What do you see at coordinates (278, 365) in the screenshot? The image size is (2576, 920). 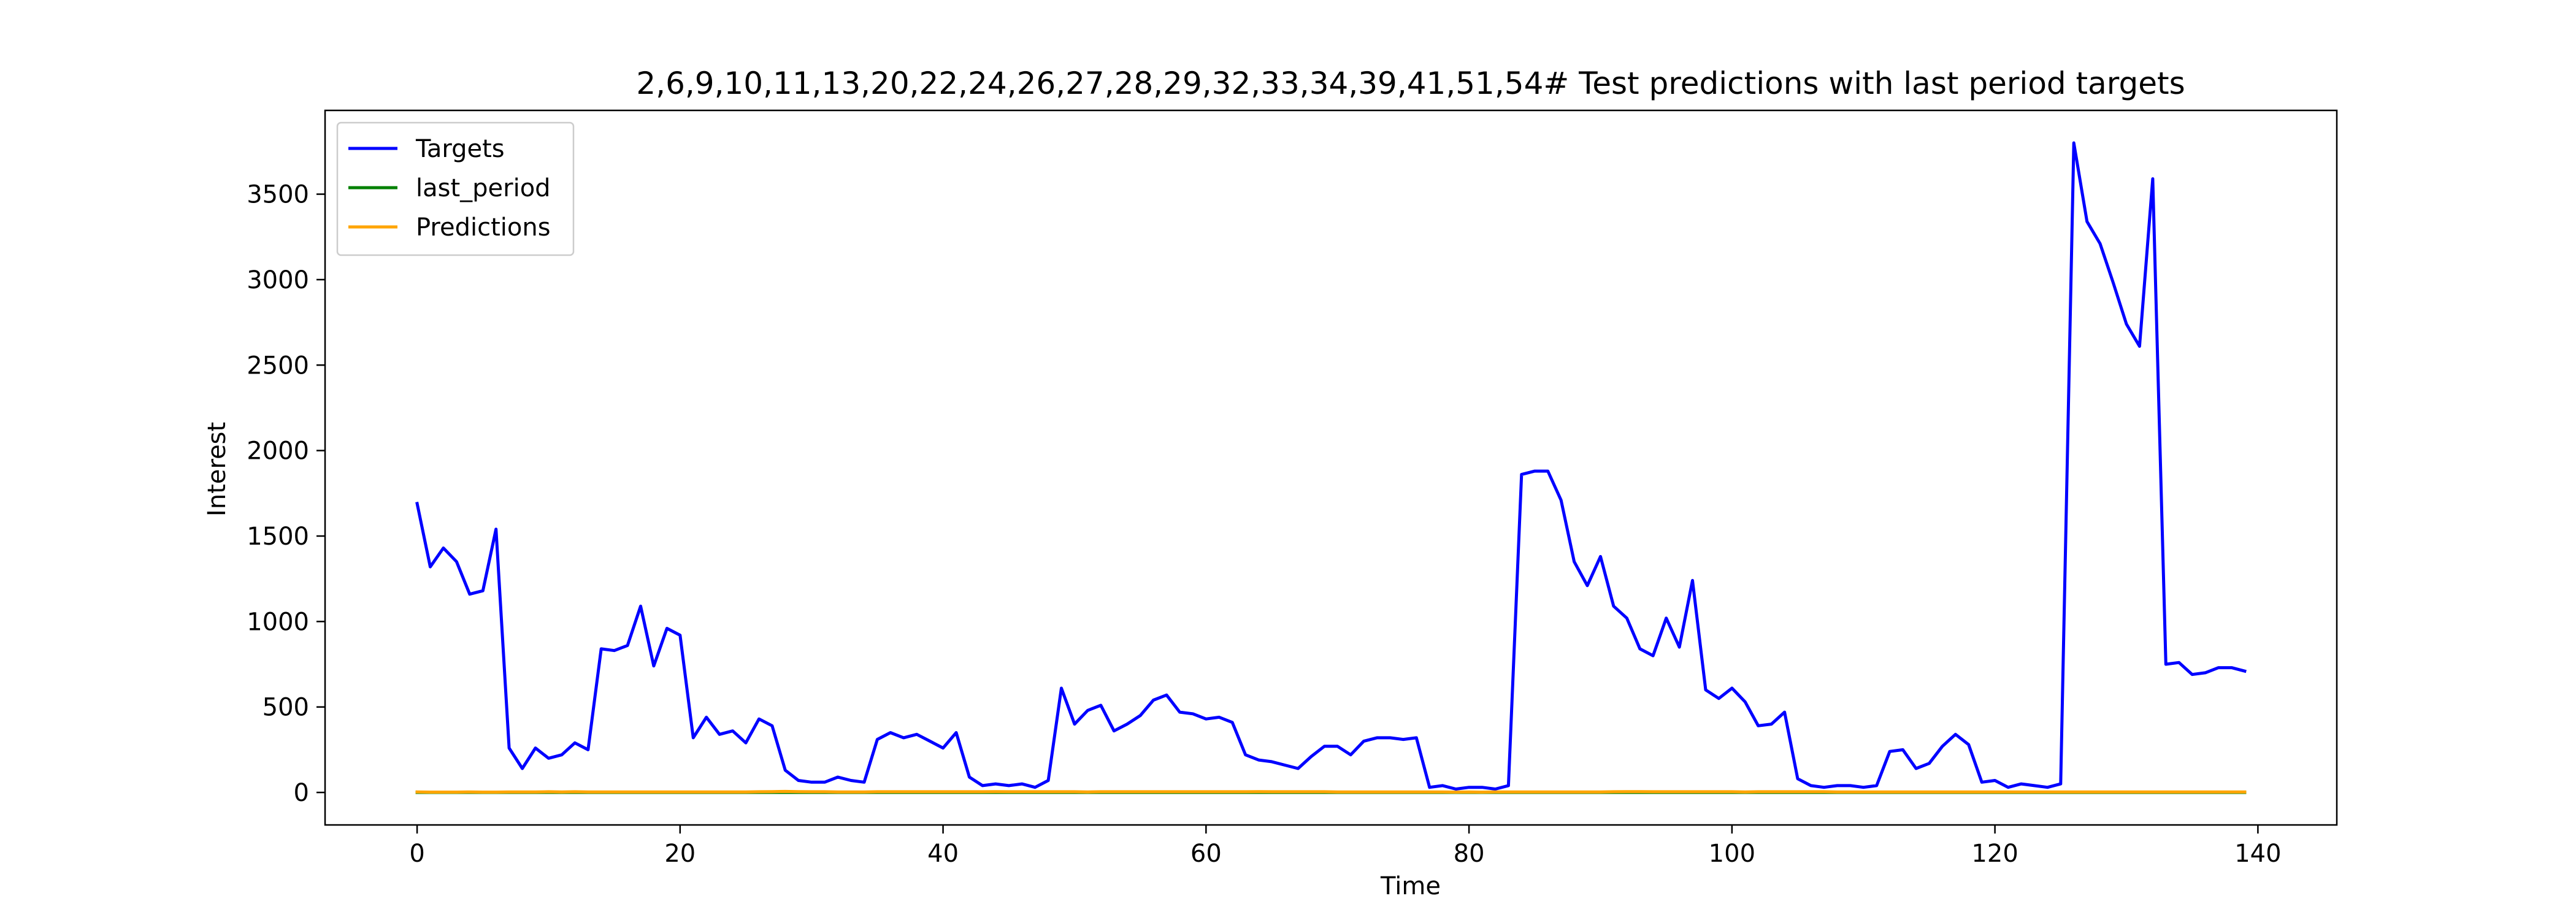 I see `y-tick-label: 2500` at bounding box center [278, 365].